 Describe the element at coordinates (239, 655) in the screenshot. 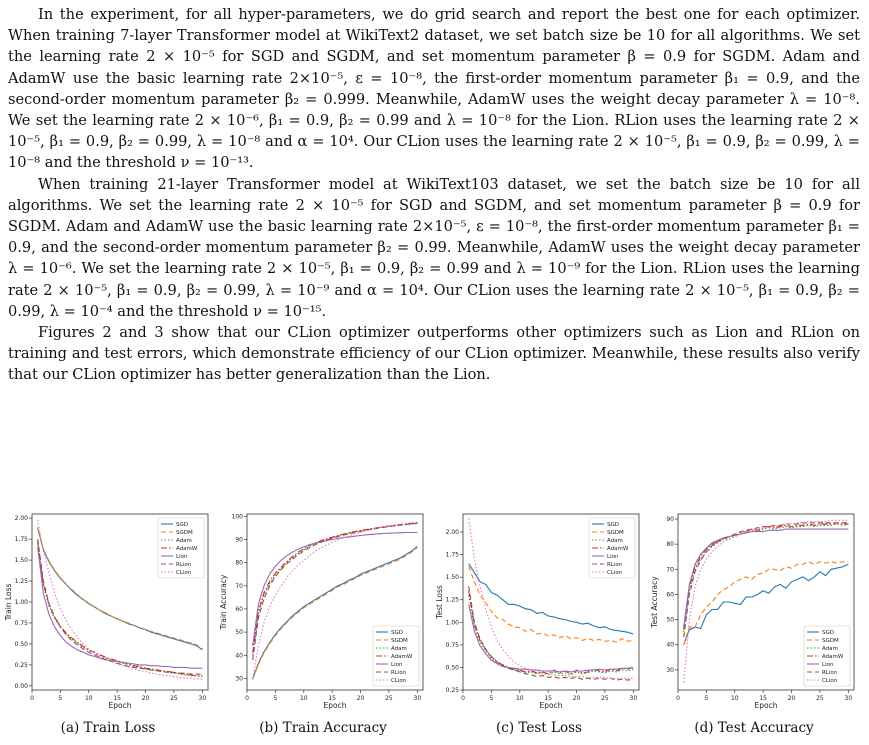

I see `y-tick-label: 40` at that location.